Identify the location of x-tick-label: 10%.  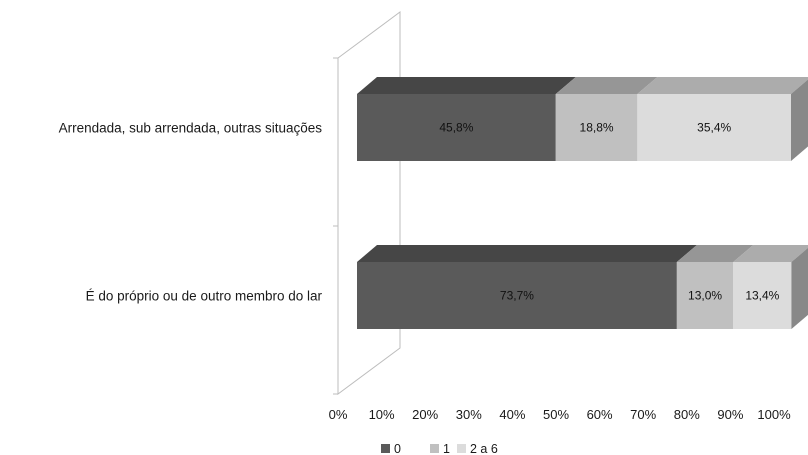
(382, 414).